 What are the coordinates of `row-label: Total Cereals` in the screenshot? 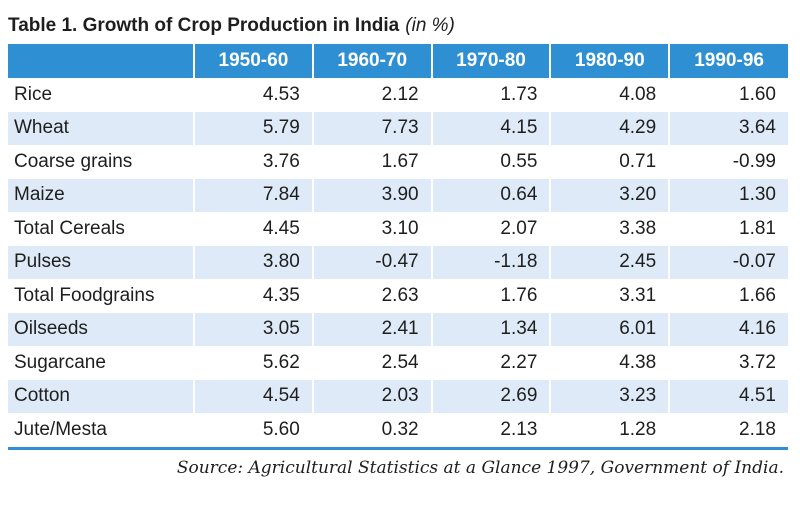 It's located at (101, 229).